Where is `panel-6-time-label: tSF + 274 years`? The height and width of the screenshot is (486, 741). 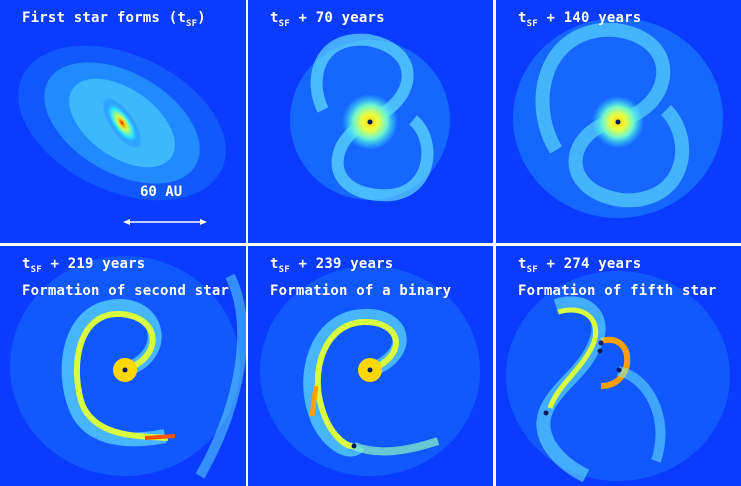 panel-6-time-label: tSF + 274 years is located at coordinates (580, 265).